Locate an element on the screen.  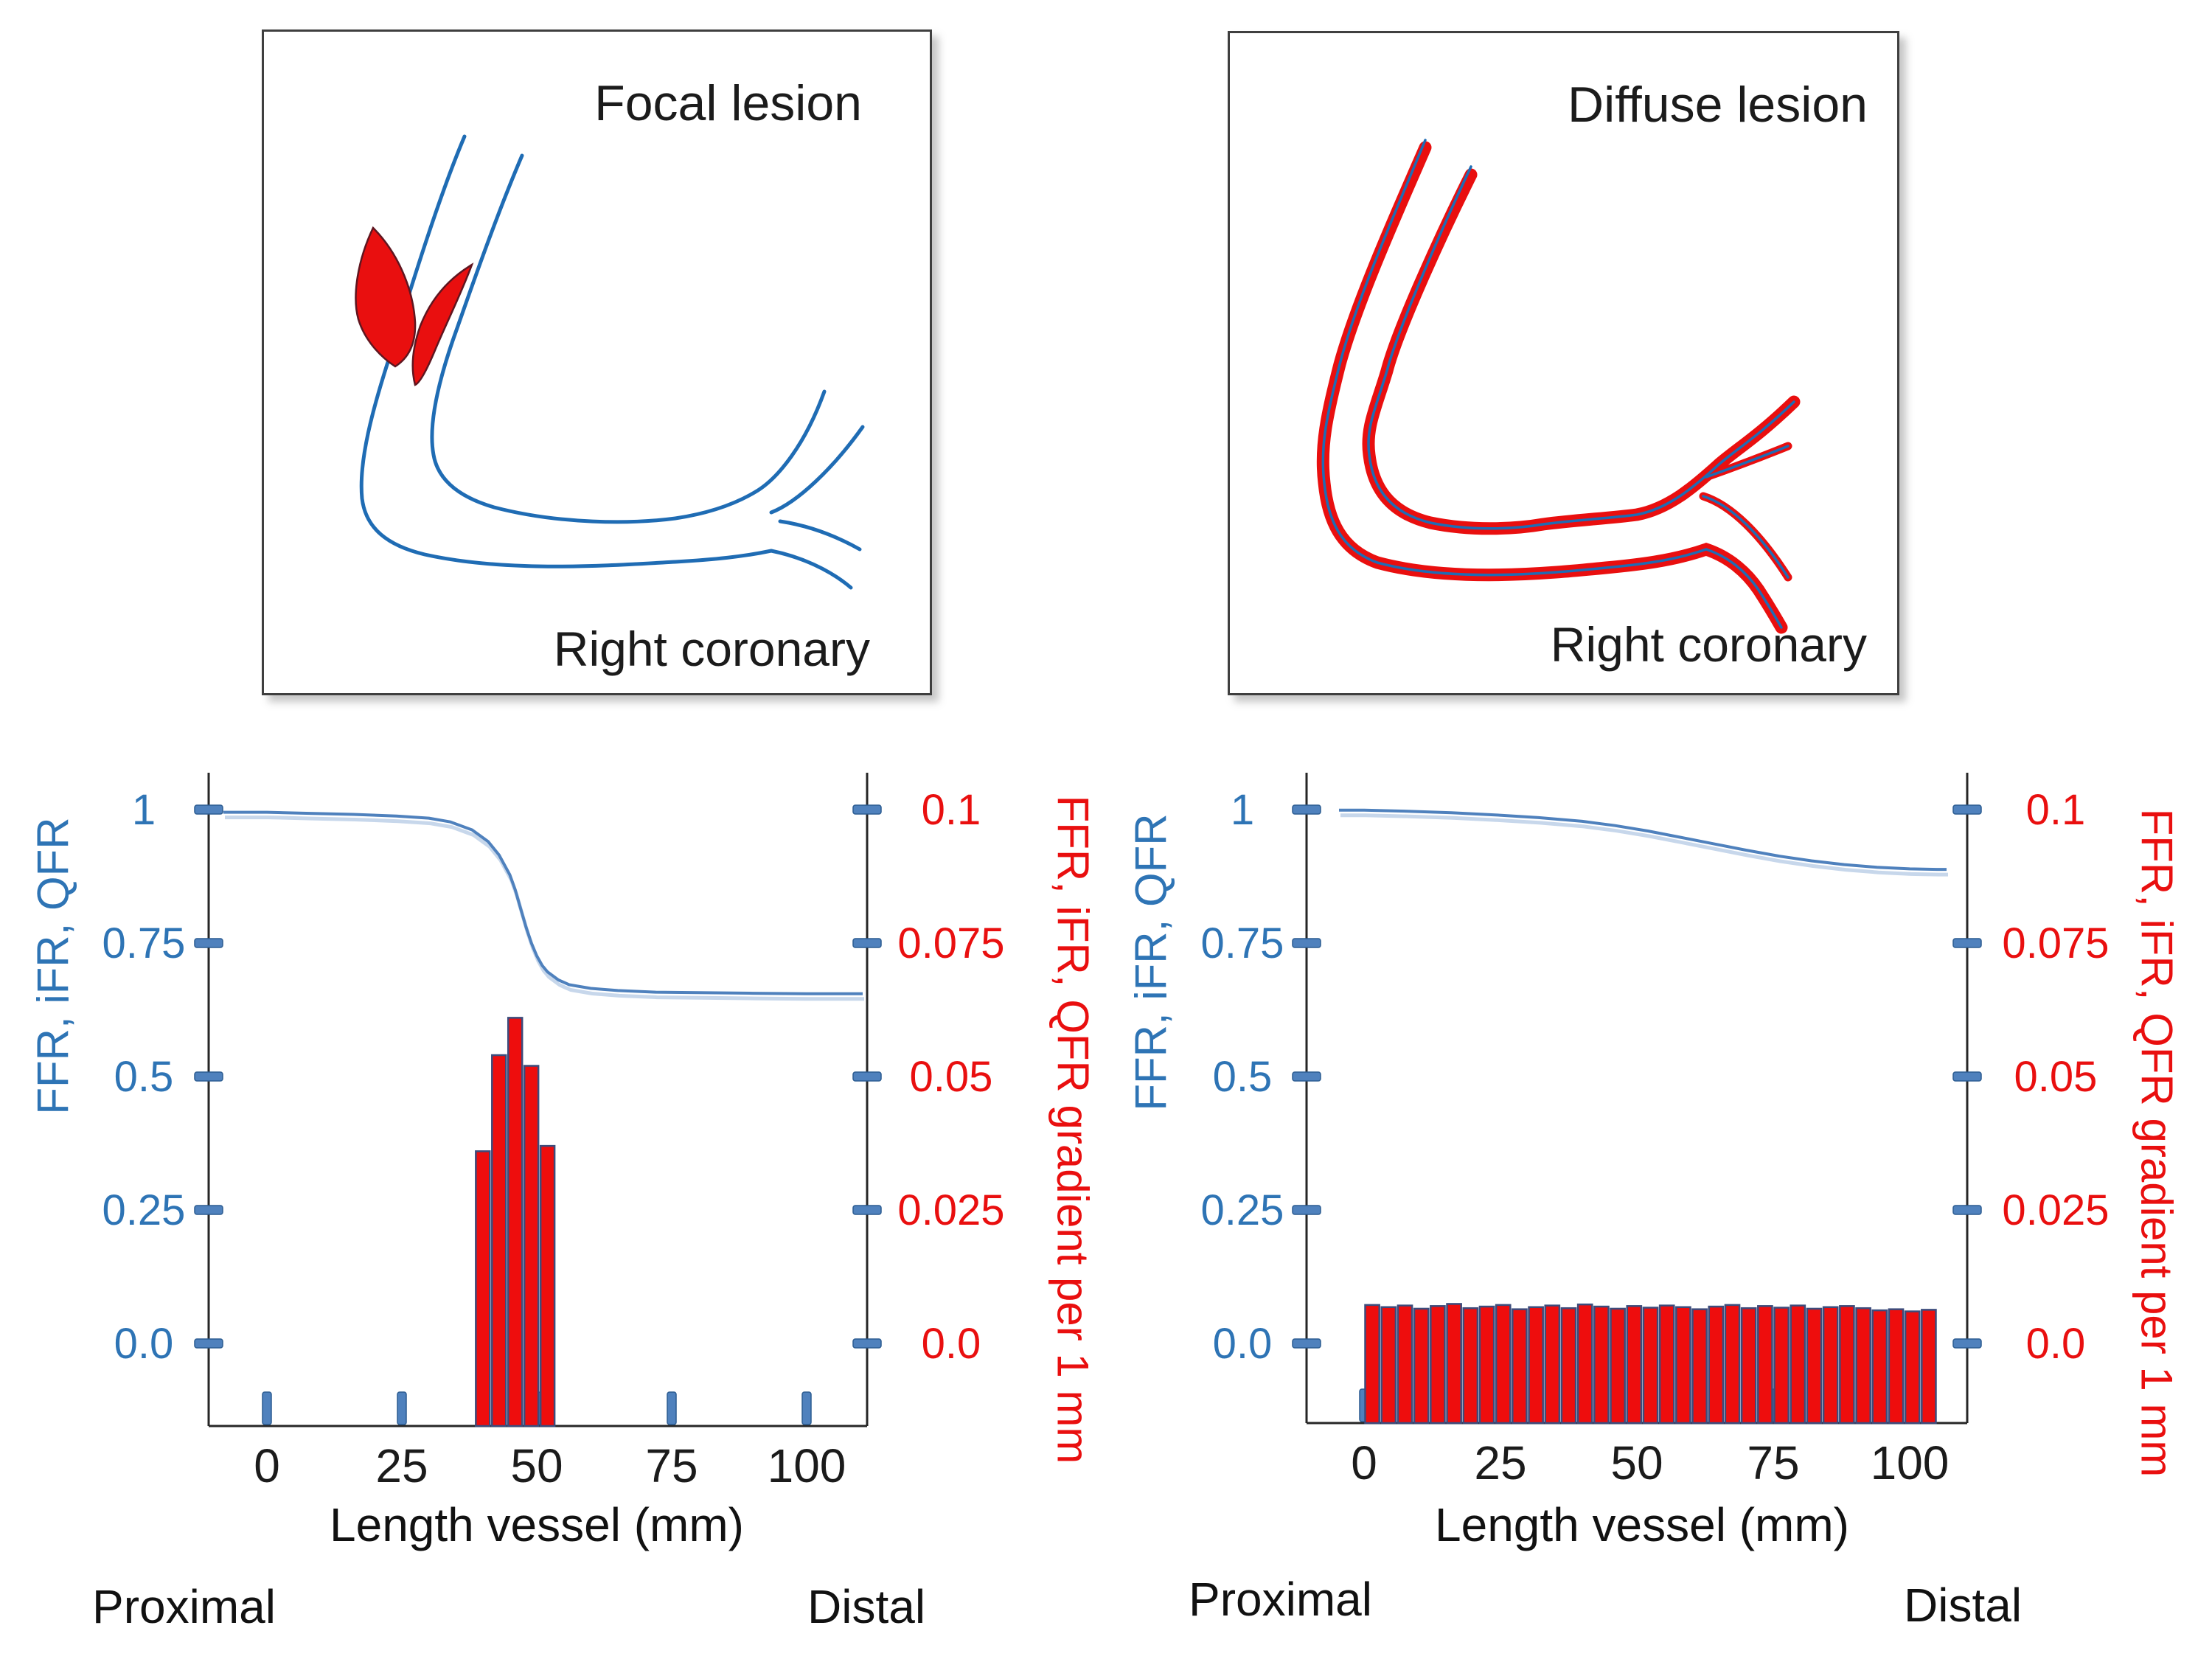
focal-lesion-panel: Focal lesion Right coronary is located at coordinates (597, 362).